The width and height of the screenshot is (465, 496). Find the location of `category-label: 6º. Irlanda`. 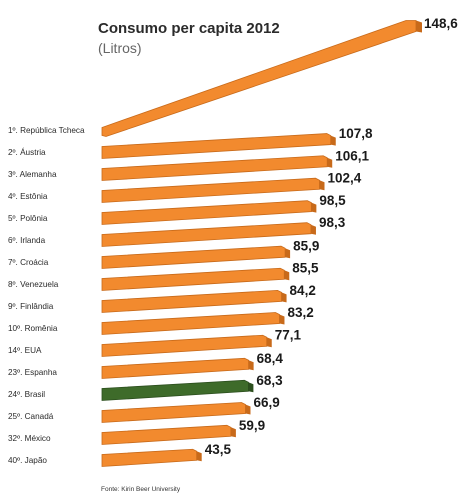

category-label: 6º. Irlanda is located at coordinates (27, 240).